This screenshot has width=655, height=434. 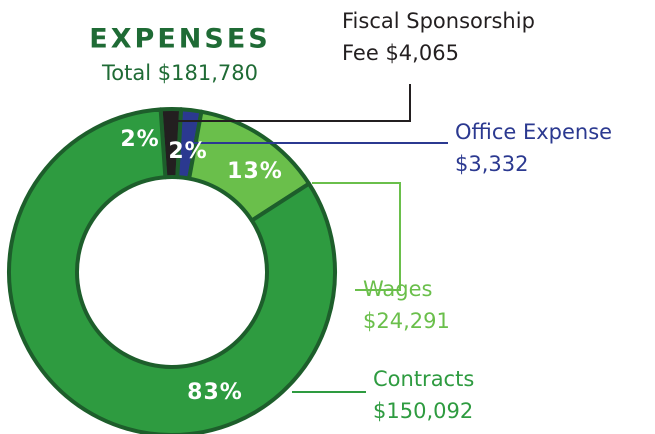 What do you see at coordinates (533, 132) in the screenshot?
I see `legend-label: Office Expense` at bounding box center [533, 132].